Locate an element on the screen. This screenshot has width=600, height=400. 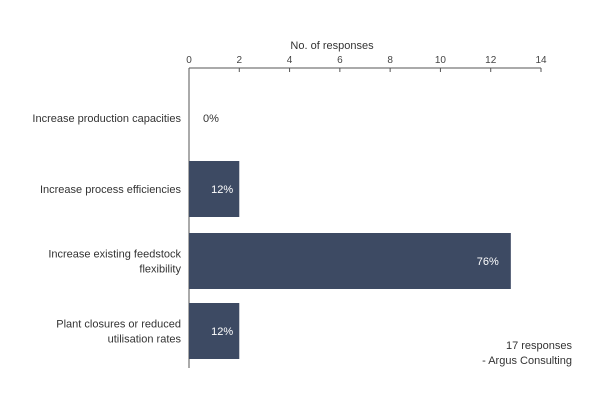
source-credit: - Argus Consulting is located at coordinates (527, 361).